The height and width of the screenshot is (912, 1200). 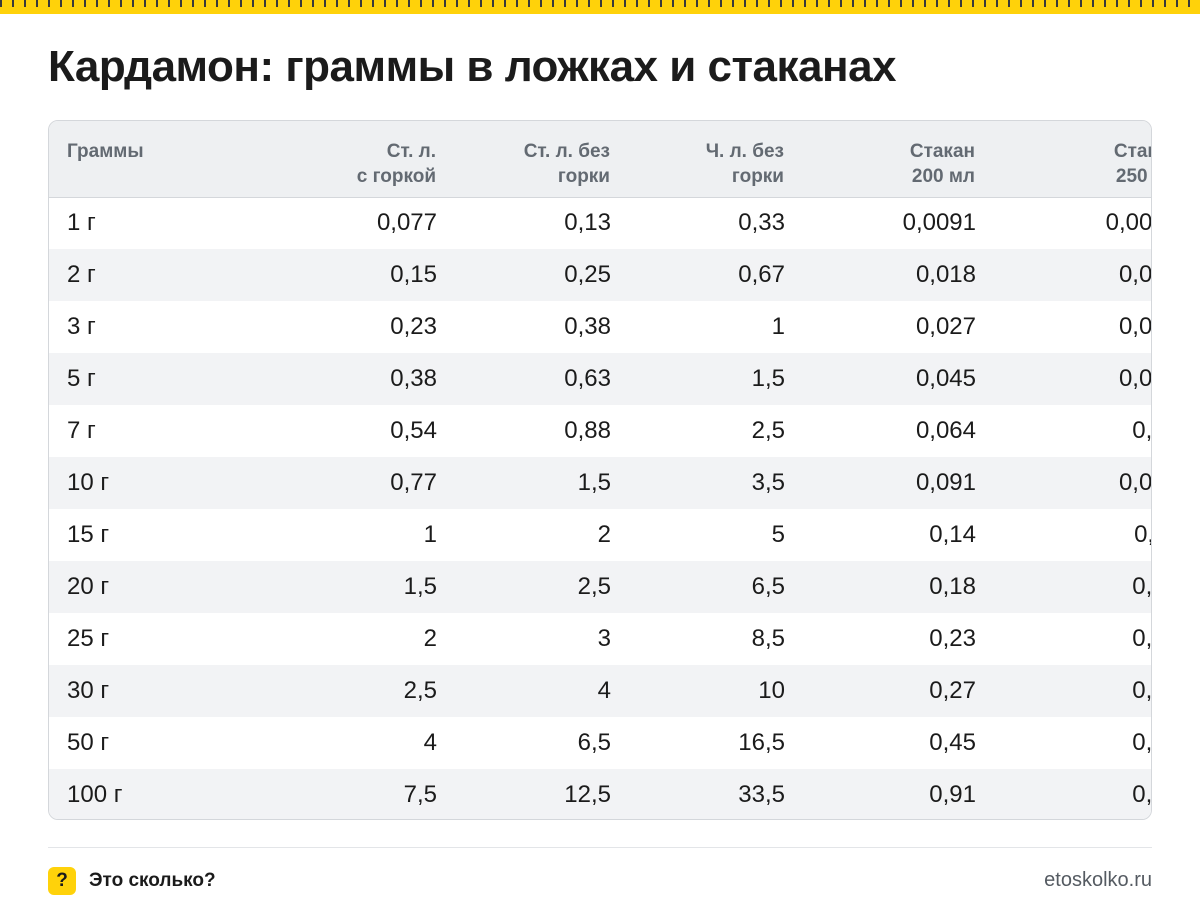 What do you see at coordinates (413, 482) in the screenshot?
I see `cell-tbsp-heaped: 0,77` at bounding box center [413, 482].